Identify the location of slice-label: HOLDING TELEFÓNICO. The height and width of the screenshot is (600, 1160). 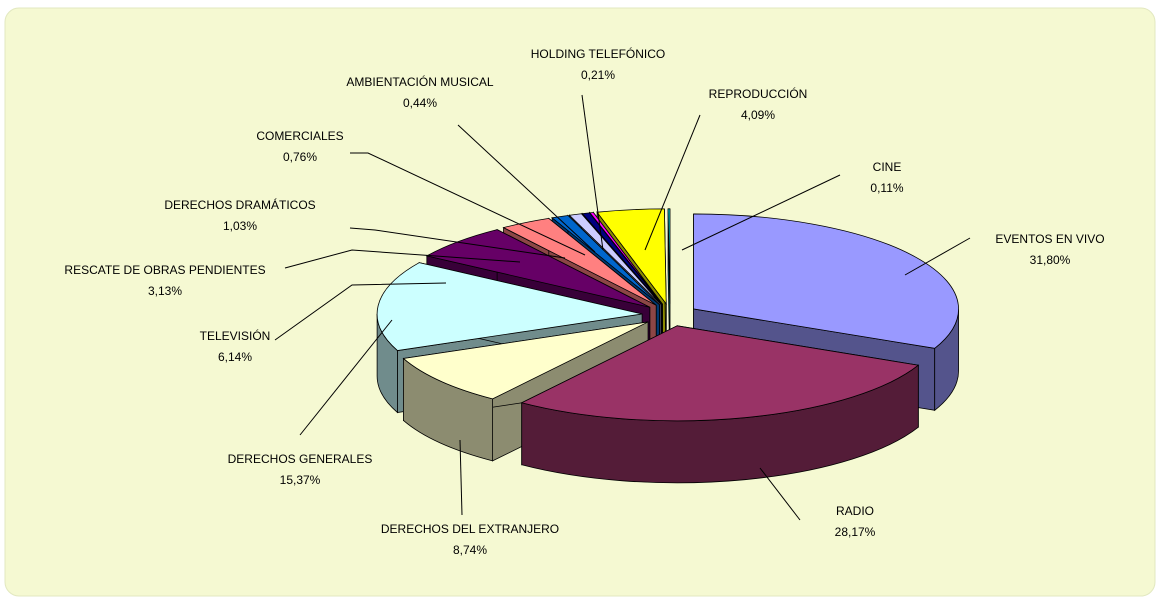
(598, 53).